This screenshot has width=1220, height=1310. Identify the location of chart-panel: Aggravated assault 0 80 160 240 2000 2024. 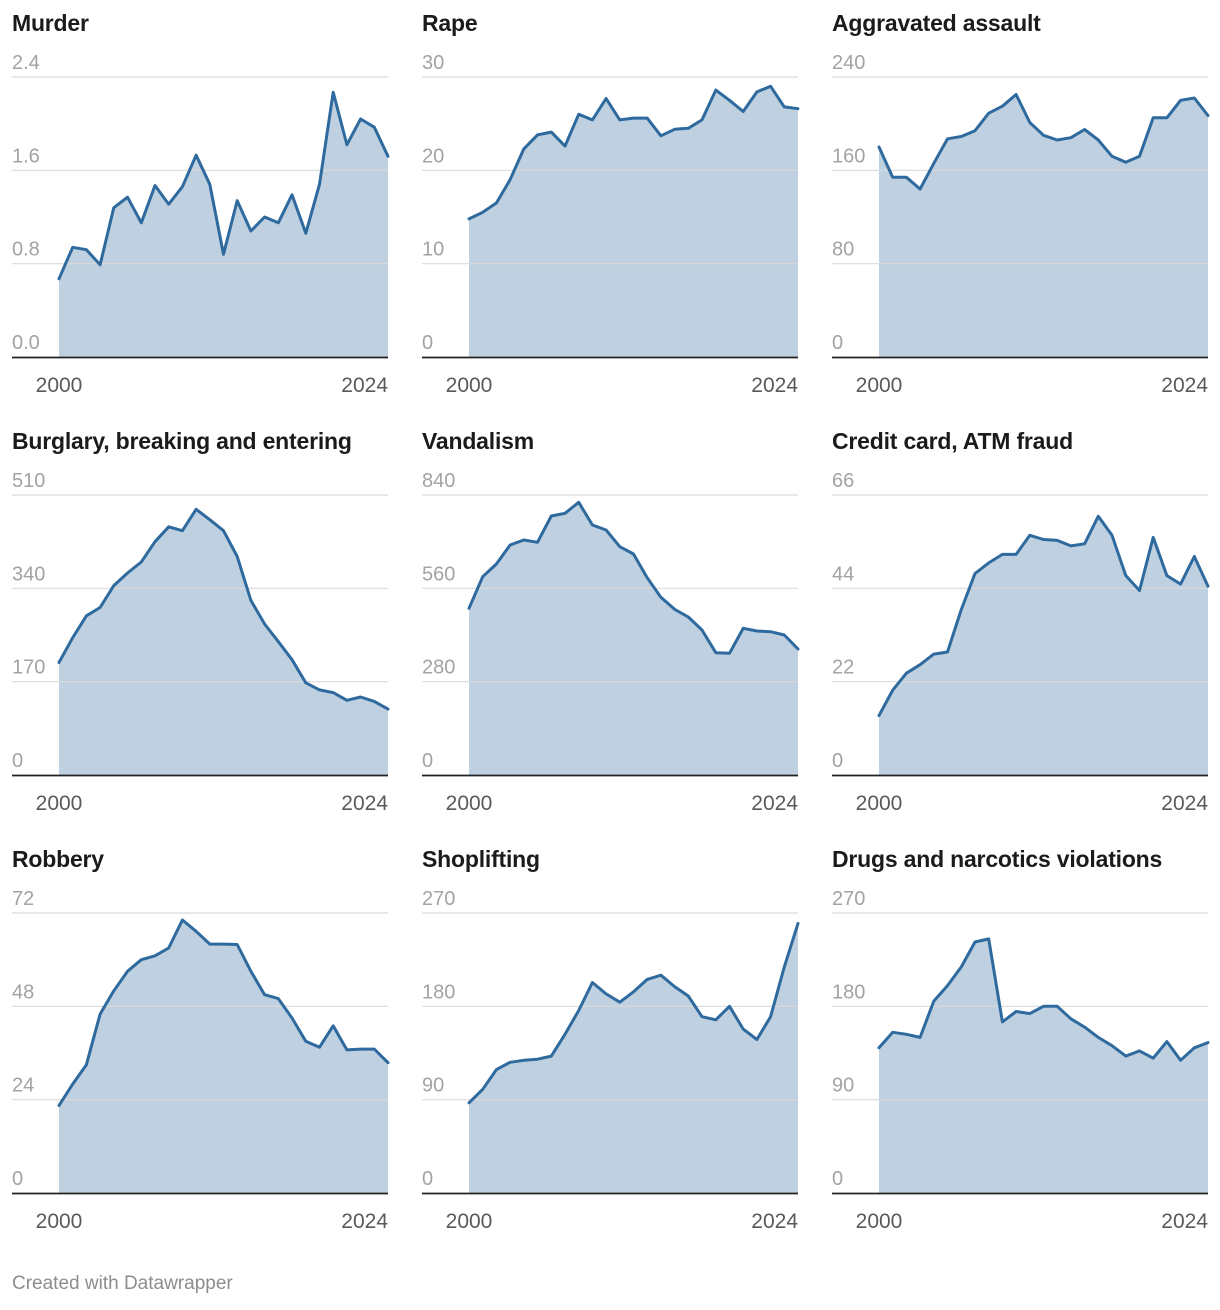
(1015, 200).